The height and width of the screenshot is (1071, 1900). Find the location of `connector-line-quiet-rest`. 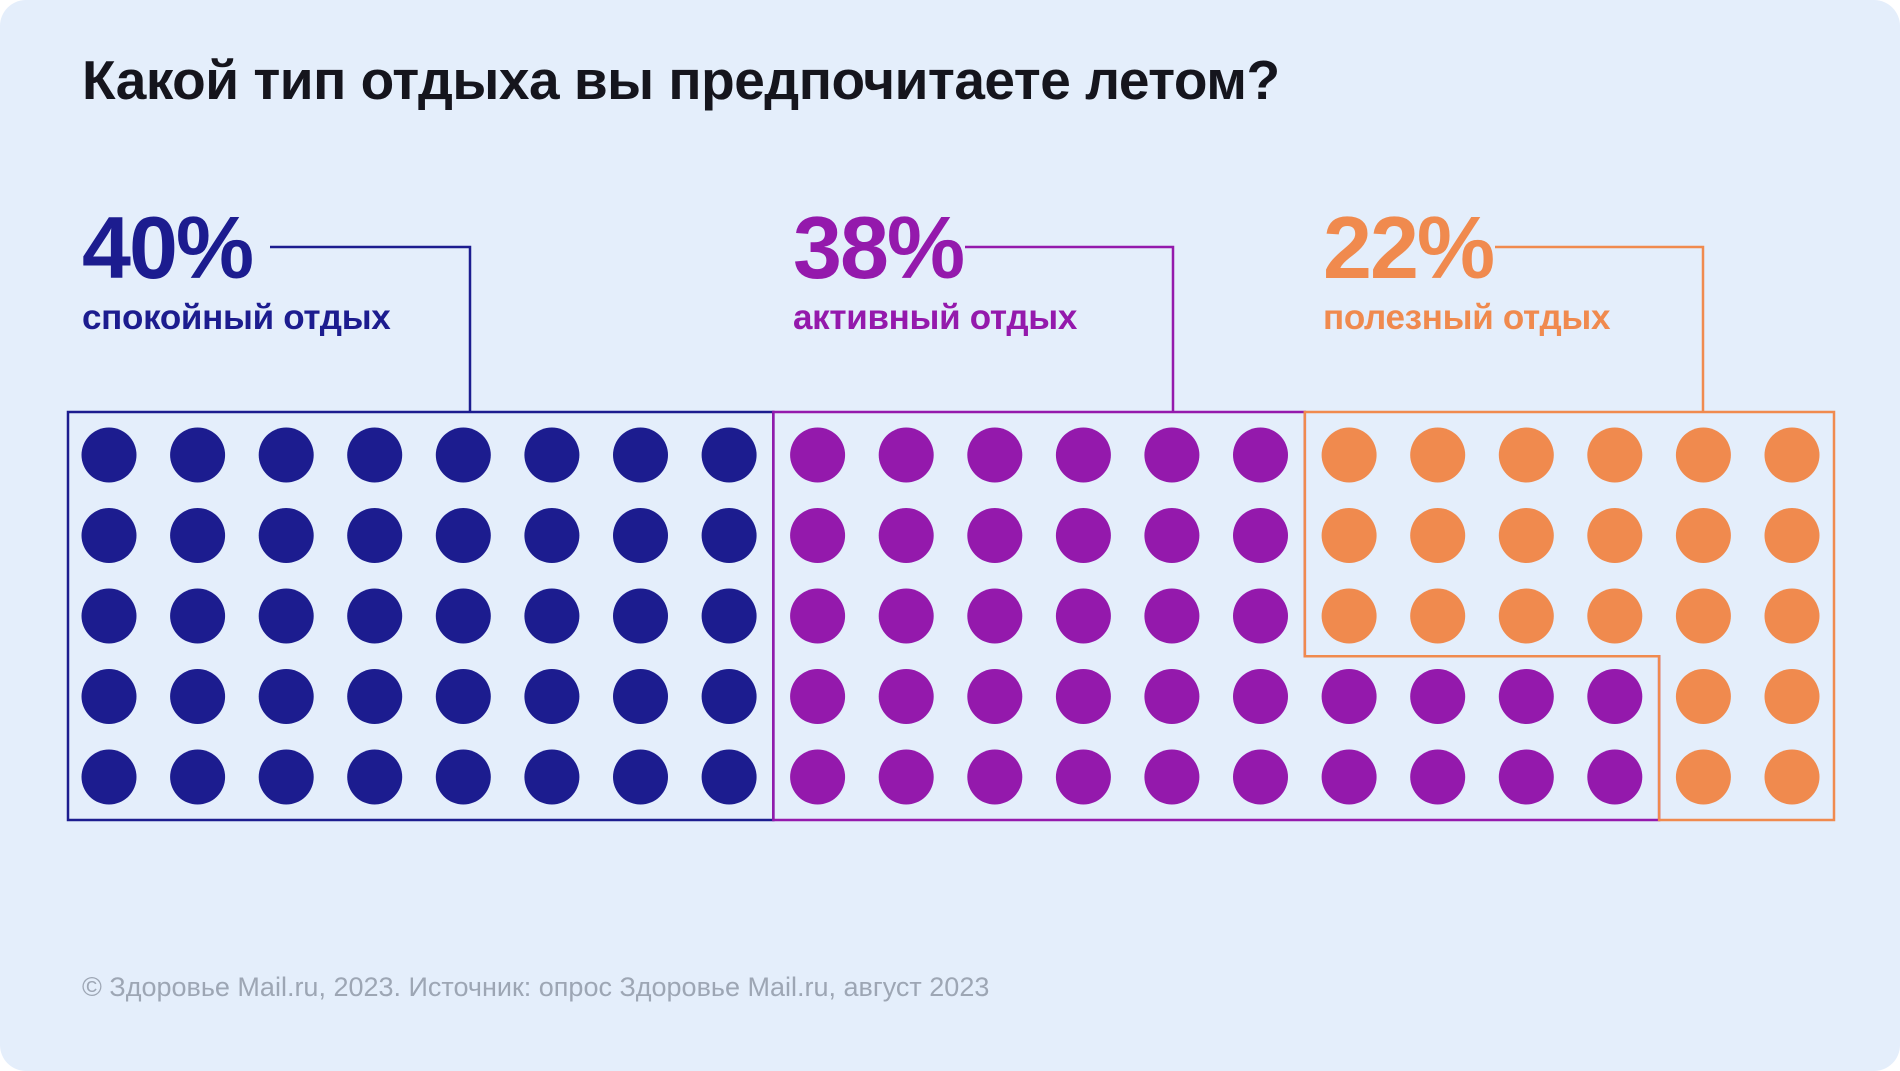

connector-line-quiet-rest is located at coordinates (371, 328).